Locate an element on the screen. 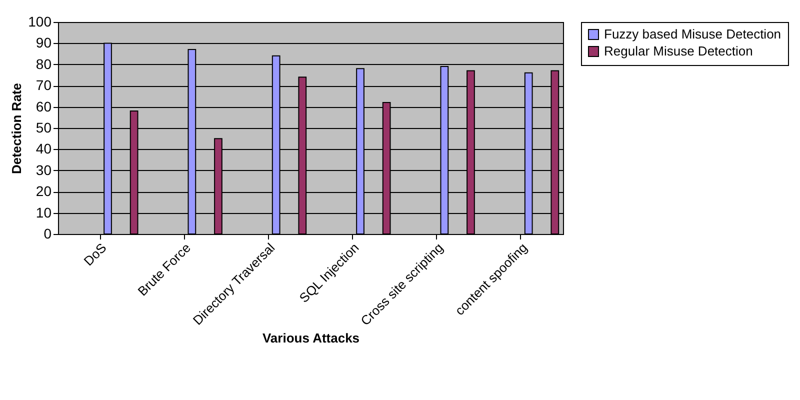  y-tick-label: 30 is located at coordinates (44, 170).